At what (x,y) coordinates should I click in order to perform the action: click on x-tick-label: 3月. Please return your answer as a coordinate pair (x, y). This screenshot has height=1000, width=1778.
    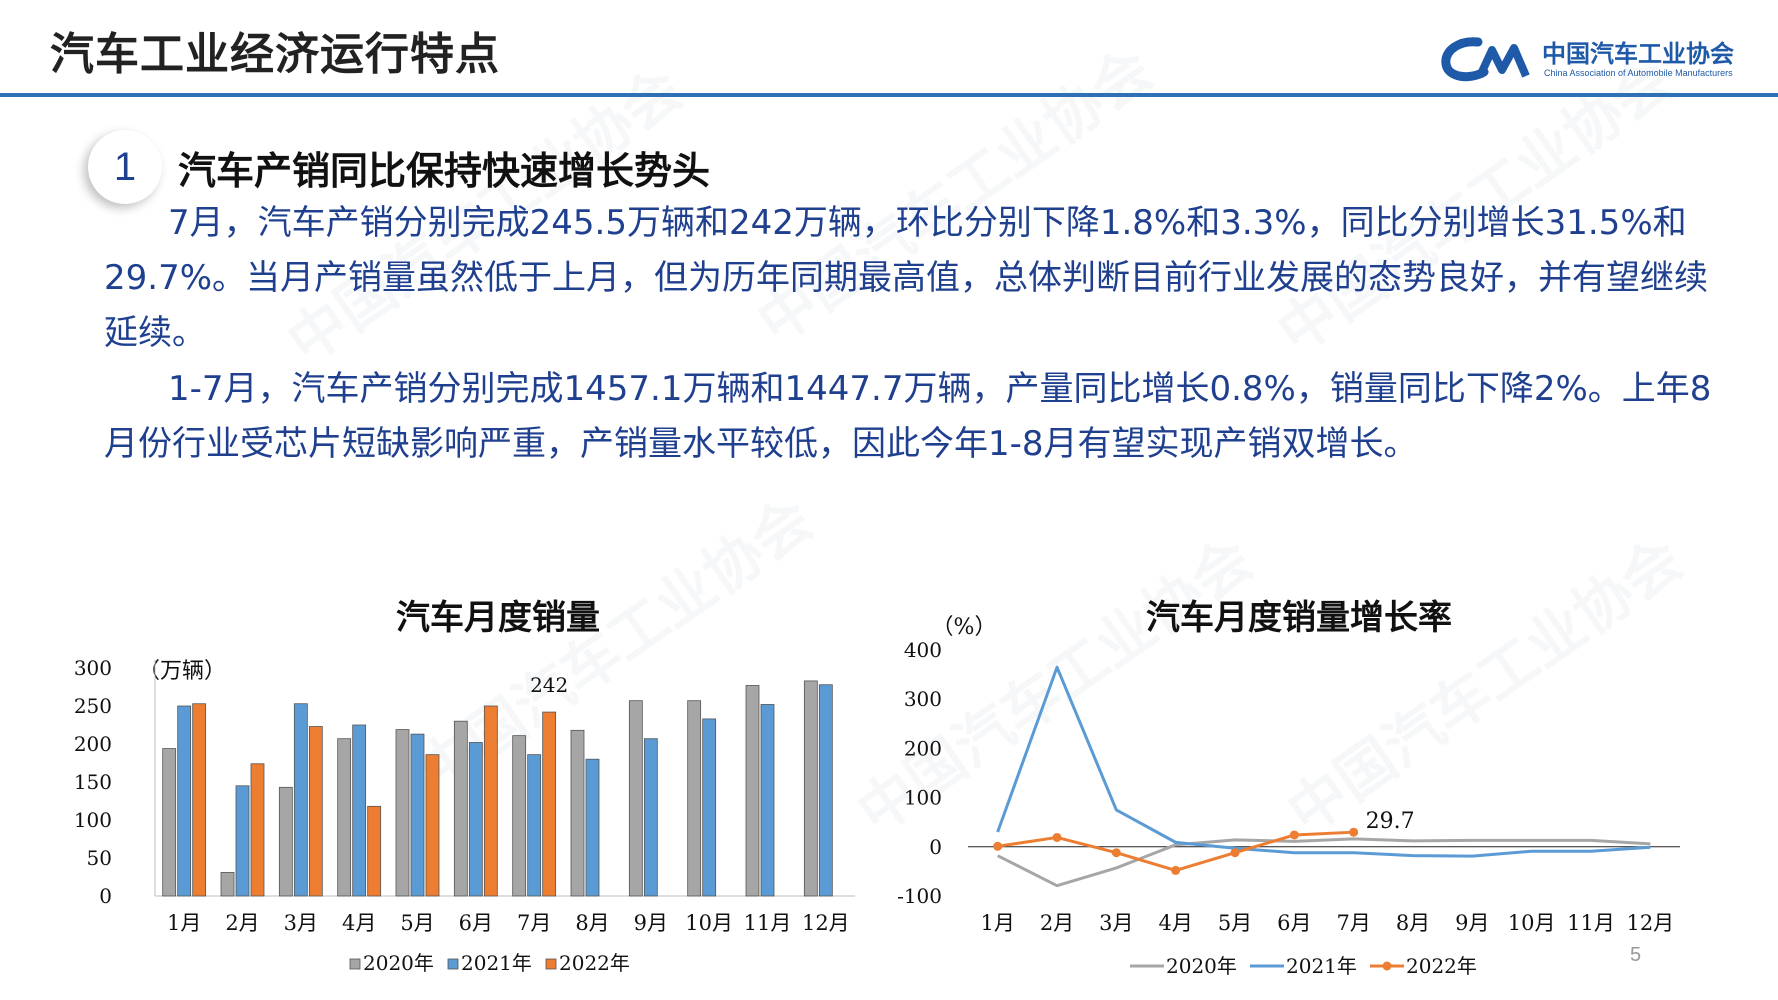
    Looking at the image, I should click on (301, 923).